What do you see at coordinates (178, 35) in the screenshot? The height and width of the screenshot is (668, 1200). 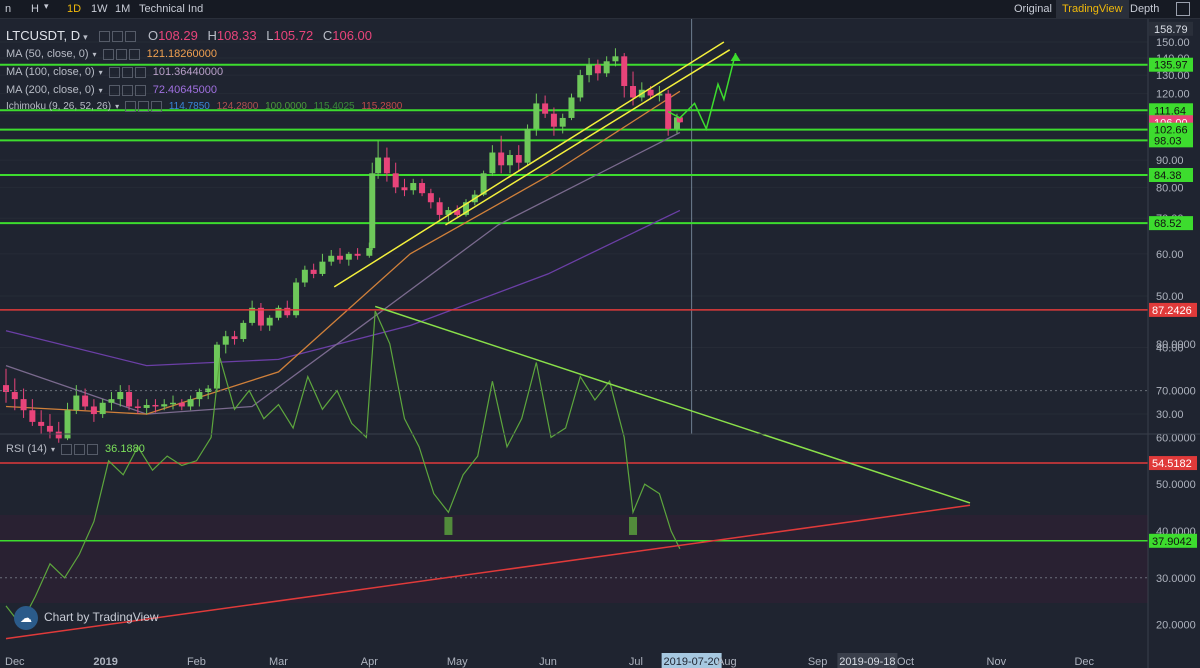 I see `ohlc-open-value: 108.29` at bounding box center [178, 35].